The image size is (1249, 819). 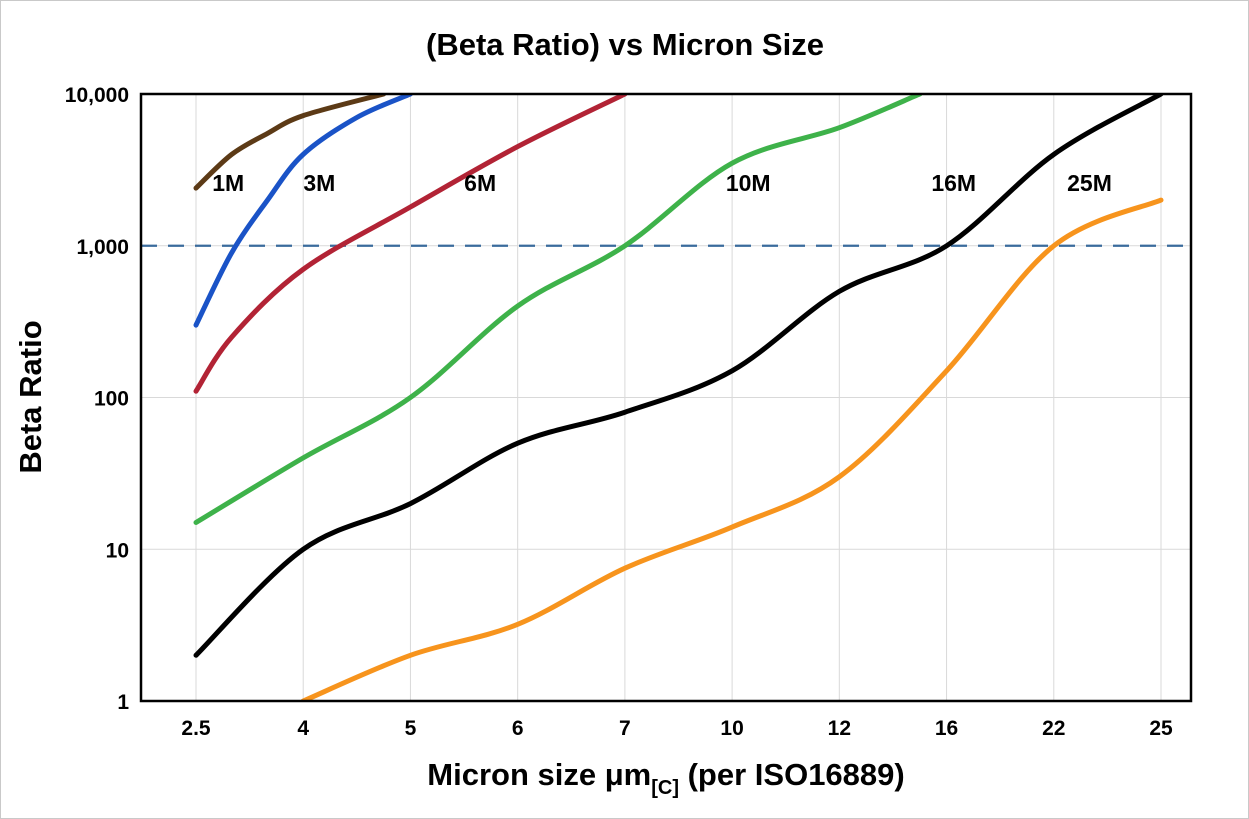 I want to click on series-label-16m: 16M, so click(x=953, y=183).